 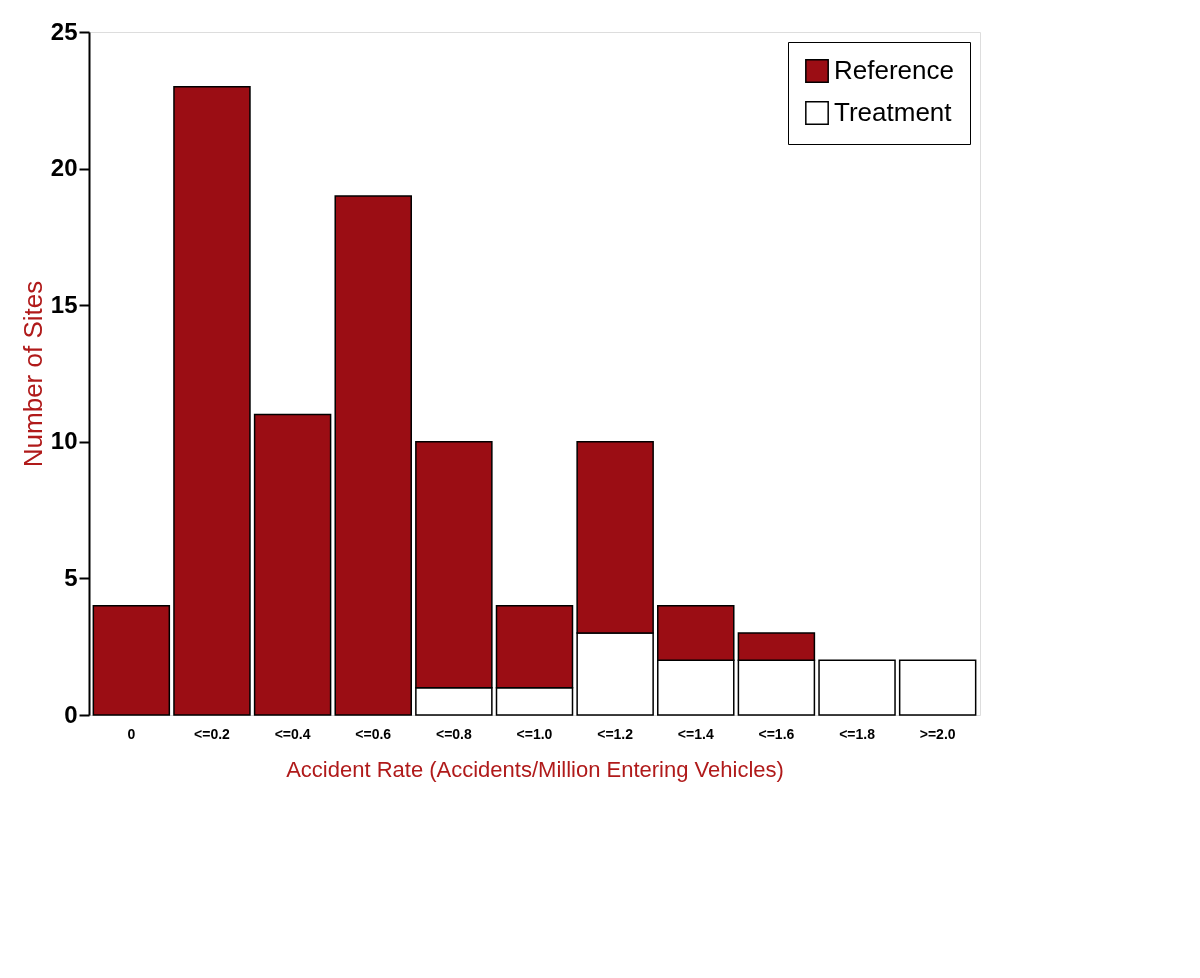 I want to click on x-tick-label: 0, so click(x=131, y=733).